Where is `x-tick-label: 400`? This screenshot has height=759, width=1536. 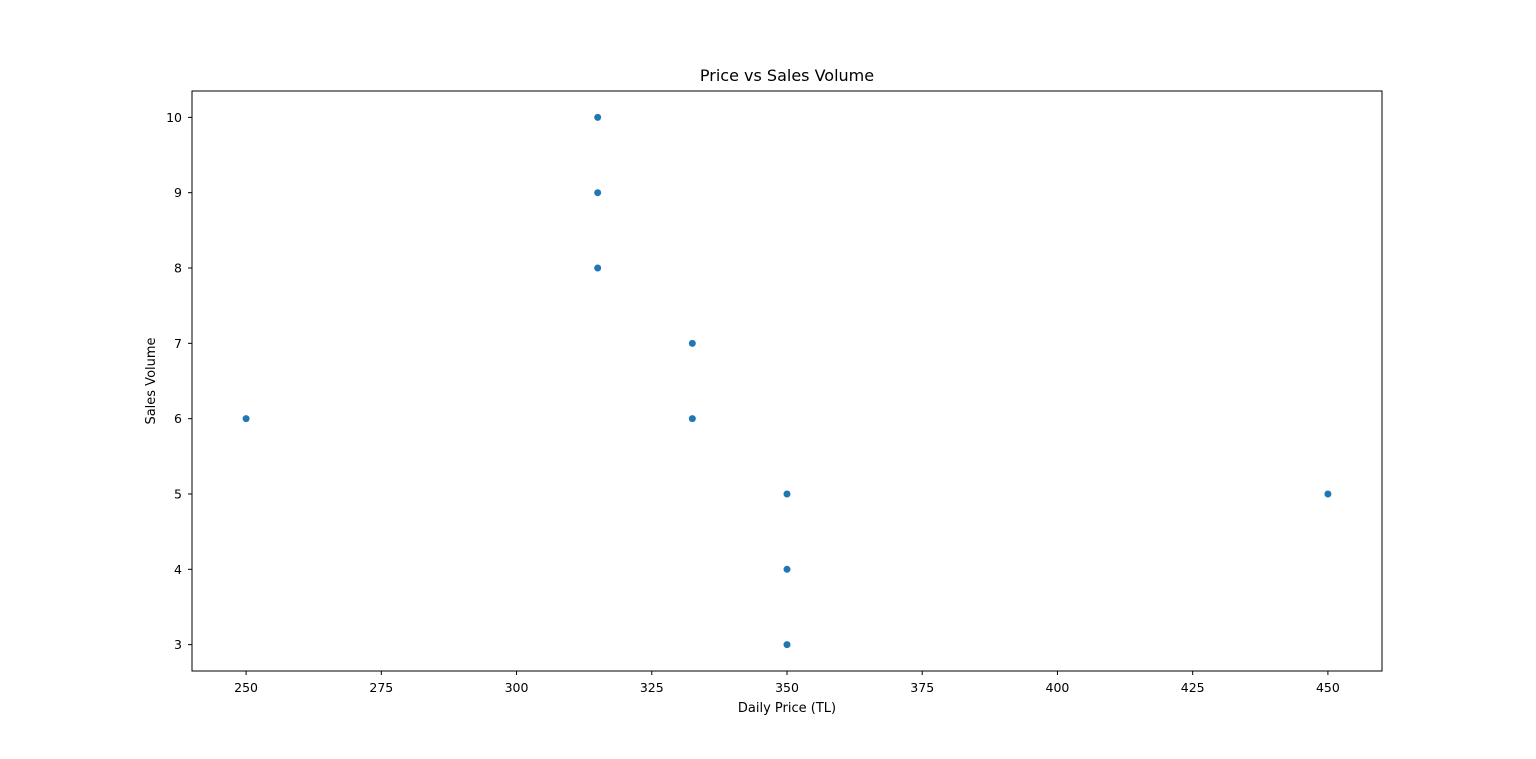 x-tick-label: 400 is located at coordinates (1058, 687).